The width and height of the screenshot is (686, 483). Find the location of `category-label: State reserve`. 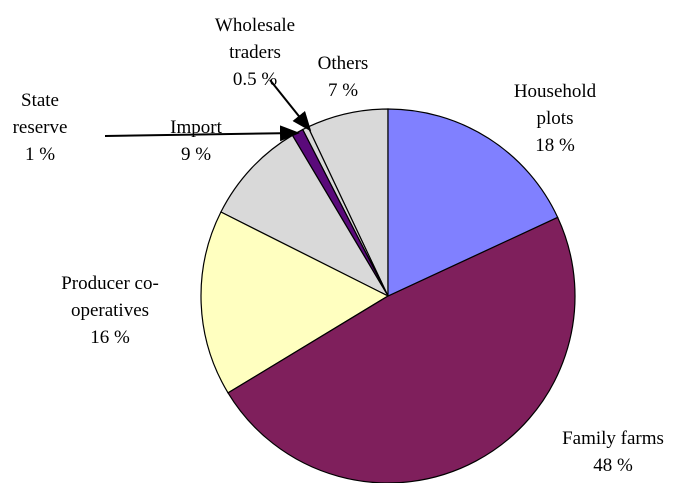

category-label: State reserve is located at coordinates (40, 114).